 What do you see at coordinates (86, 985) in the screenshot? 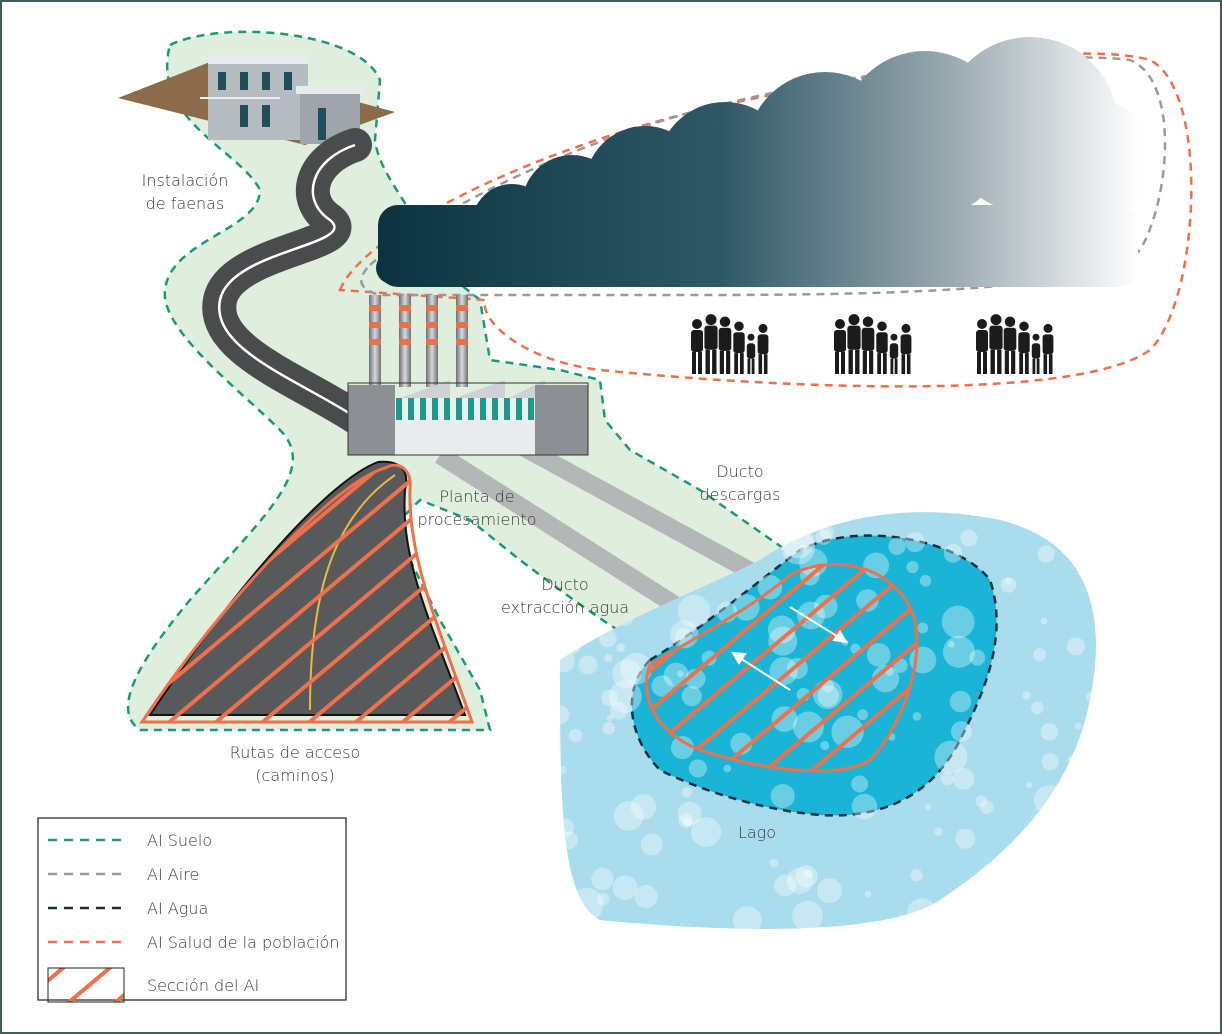
I see `legend-swatch` at bounding box center [86, 985].